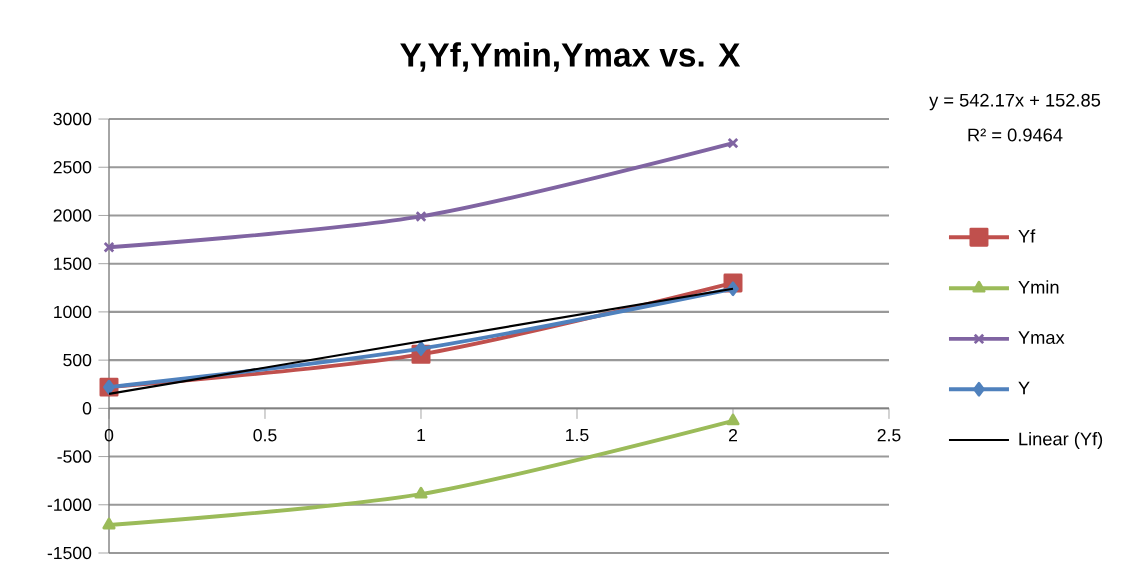  Describe the element at coordinates (577, 435) in the screenshot. I see `x-tick-label: 1.5` at that location.